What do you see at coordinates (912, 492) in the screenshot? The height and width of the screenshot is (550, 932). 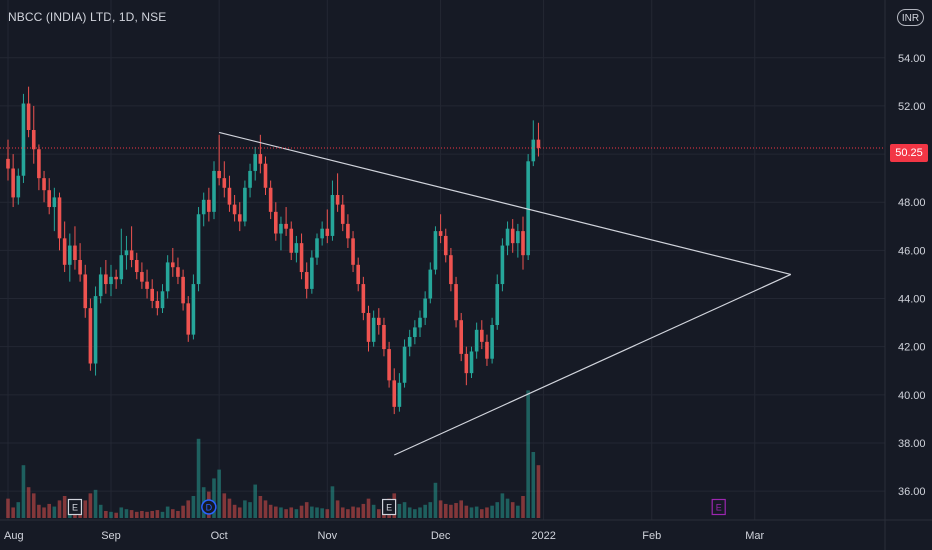 I see `price-tick-label: 36.00` at bounding box center [912, 492].